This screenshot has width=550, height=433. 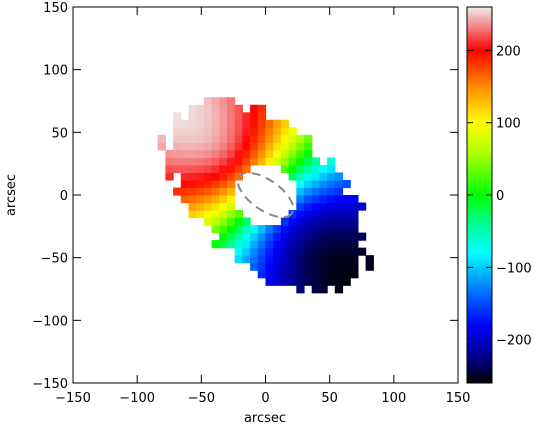 I want to click on x-tick-label: −100, so click(x=137, y=398).